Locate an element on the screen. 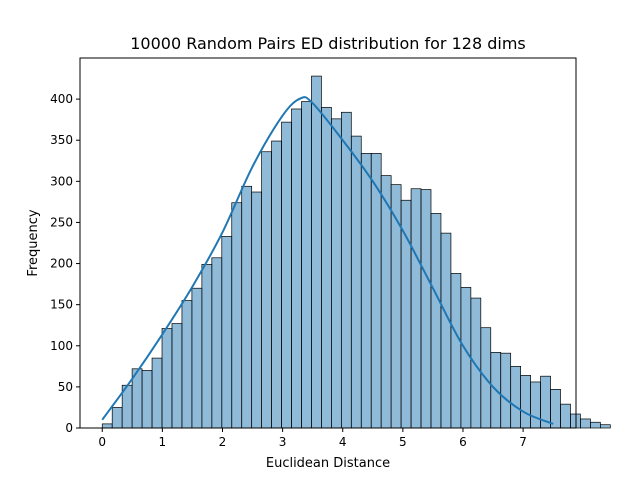 This screenshot has height=480, width=640. x-tick-label: 7 is located at coordinates (523, 442).